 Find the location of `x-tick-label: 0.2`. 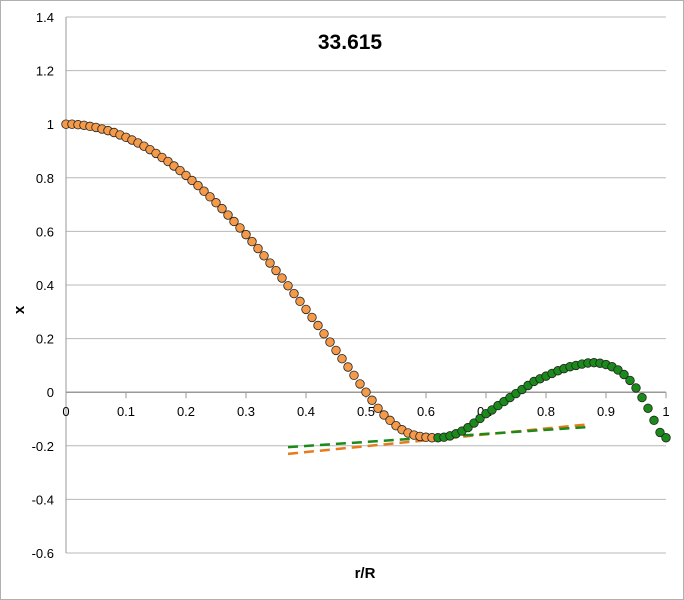

x-tick-label: 0.2 is located at coordinates (186, 411).